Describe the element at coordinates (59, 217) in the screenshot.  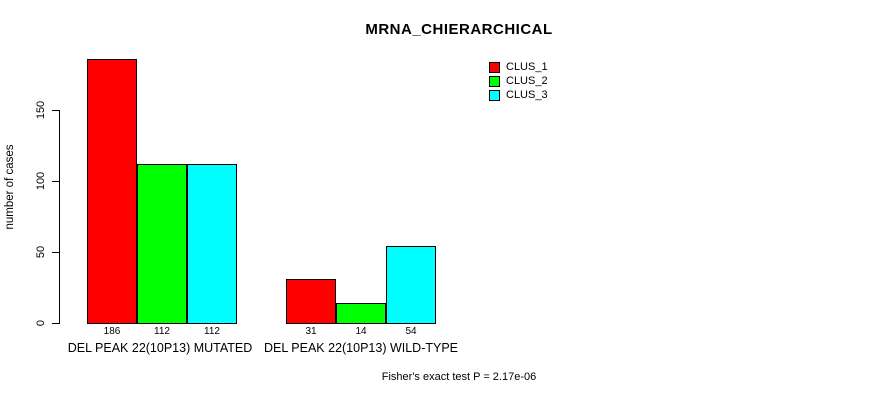
I see `y-axis-line` at that location.